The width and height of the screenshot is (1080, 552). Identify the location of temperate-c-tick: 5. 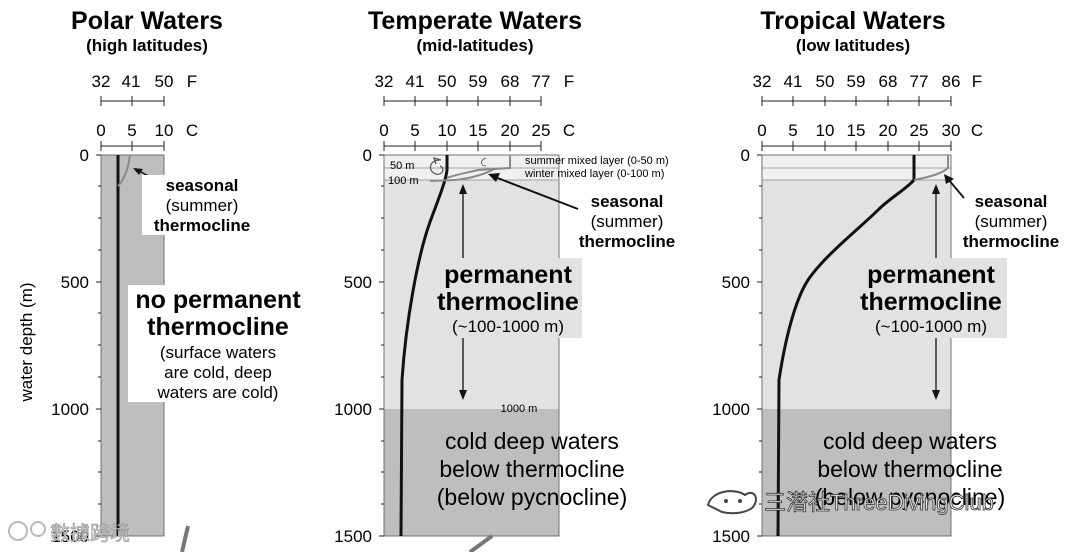
(414, 130).